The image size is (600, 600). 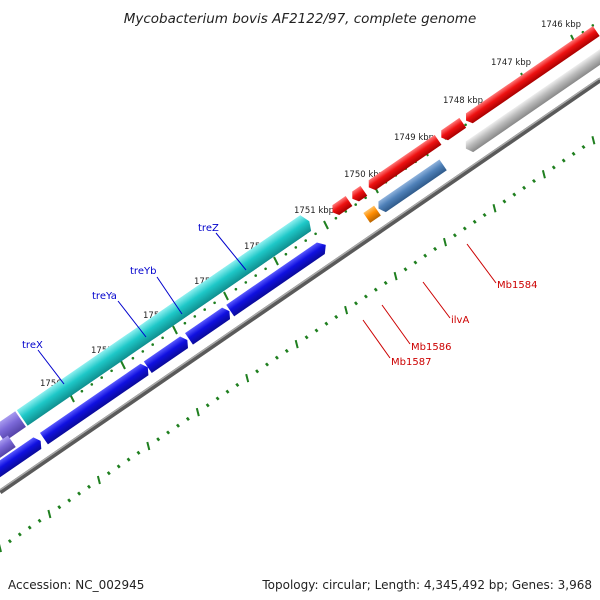 I want to click on gene-red-long, so click(x=531, y=75).